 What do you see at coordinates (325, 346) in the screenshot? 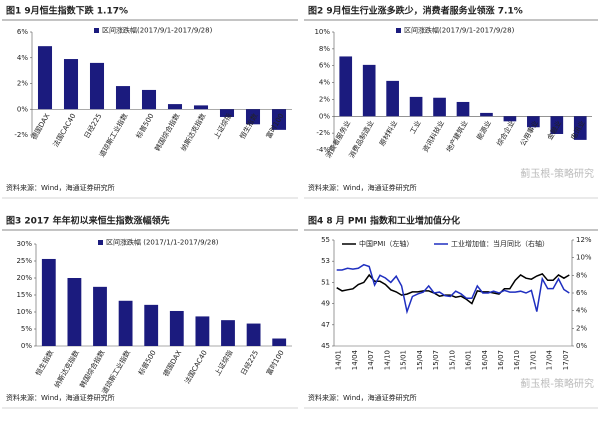
I see `y-tick-label: 45` at bounding box center [325, 346].